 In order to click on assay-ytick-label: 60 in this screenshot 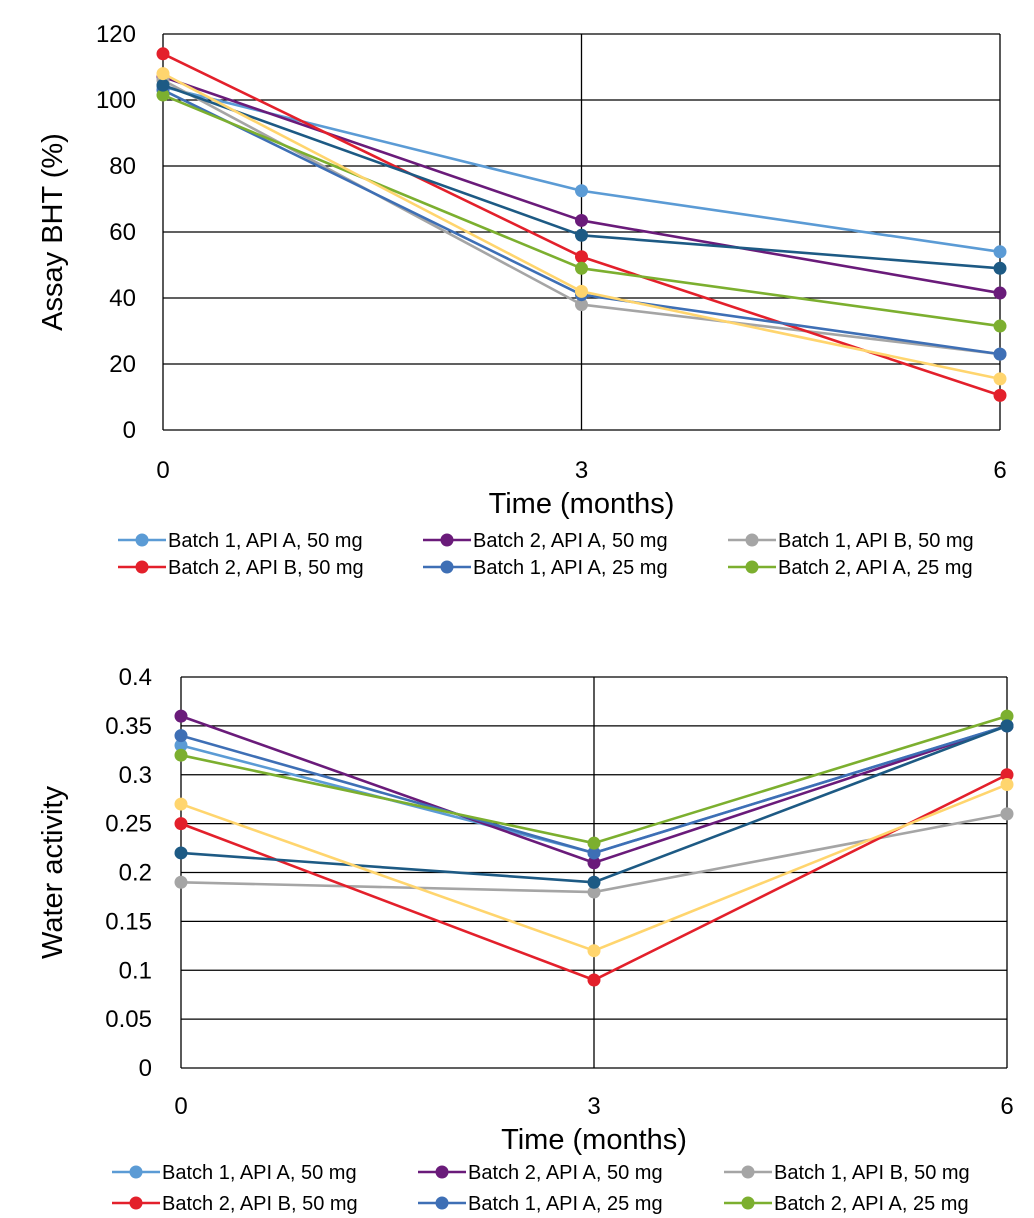, I will do `click(122, 232)`.